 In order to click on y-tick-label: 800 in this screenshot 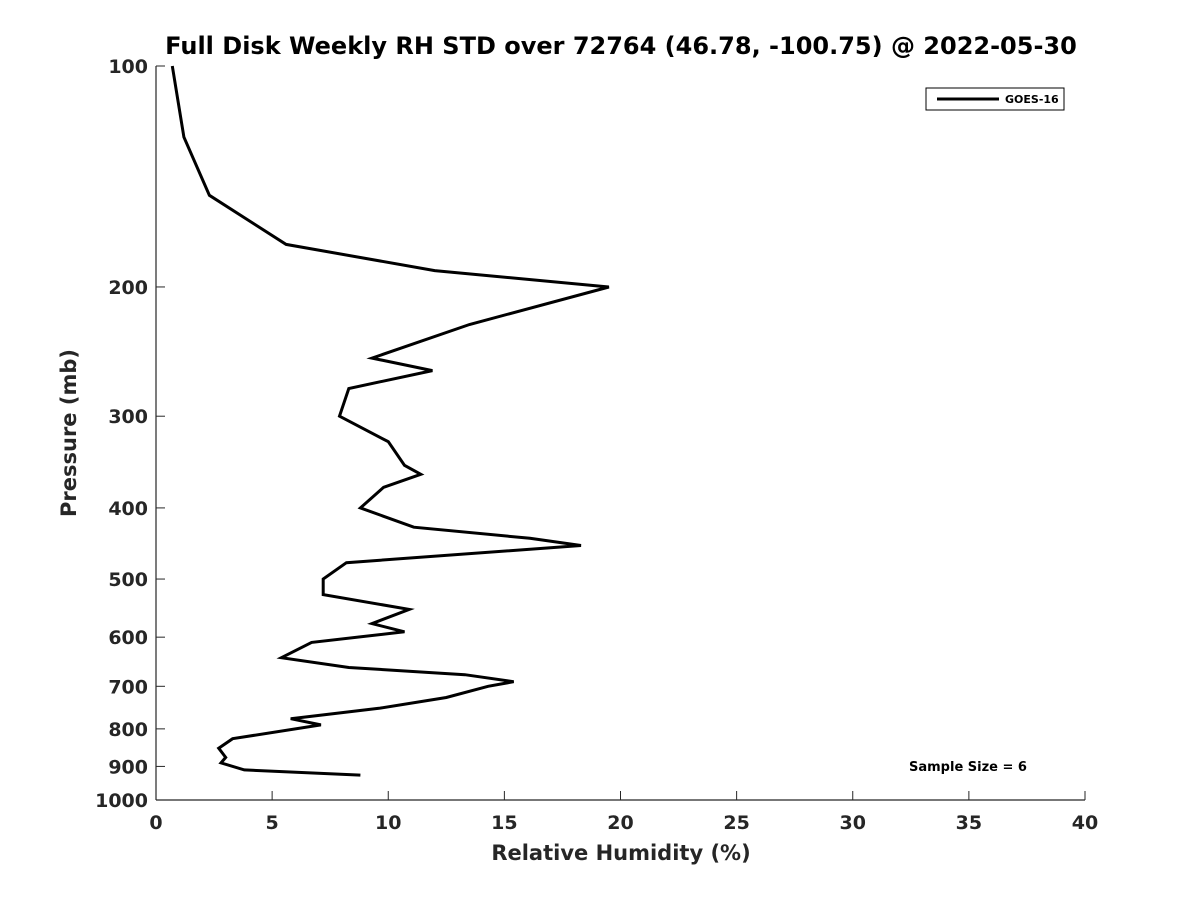, I will do `click(128, 730)`.